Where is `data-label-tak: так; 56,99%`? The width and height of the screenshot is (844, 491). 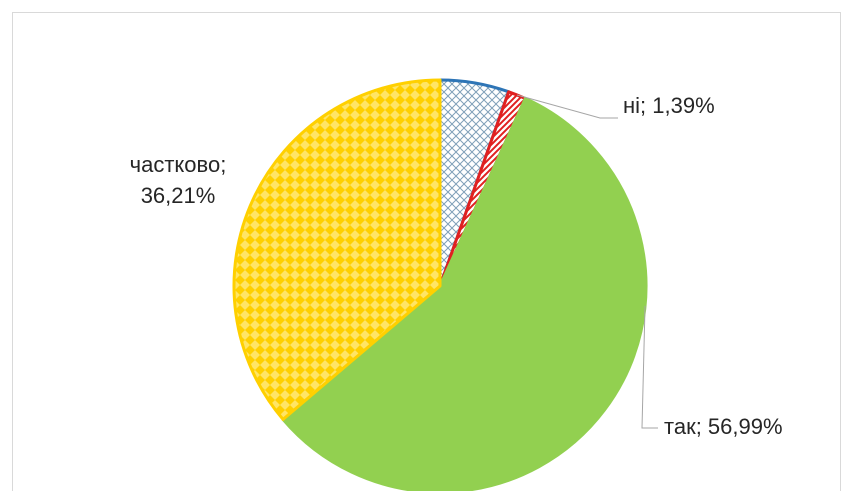 data-label-tak: так; 56,99% is located at coordinates (723, 426).